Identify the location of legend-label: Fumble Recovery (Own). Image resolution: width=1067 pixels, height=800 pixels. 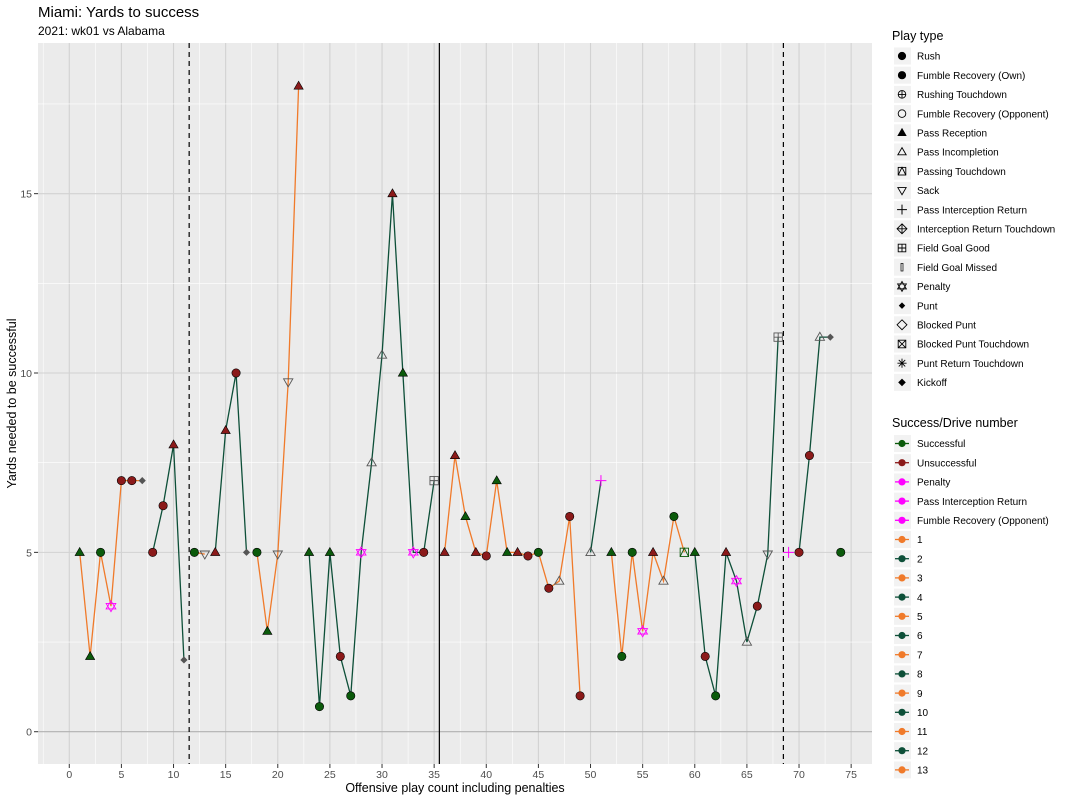
(971, 76).